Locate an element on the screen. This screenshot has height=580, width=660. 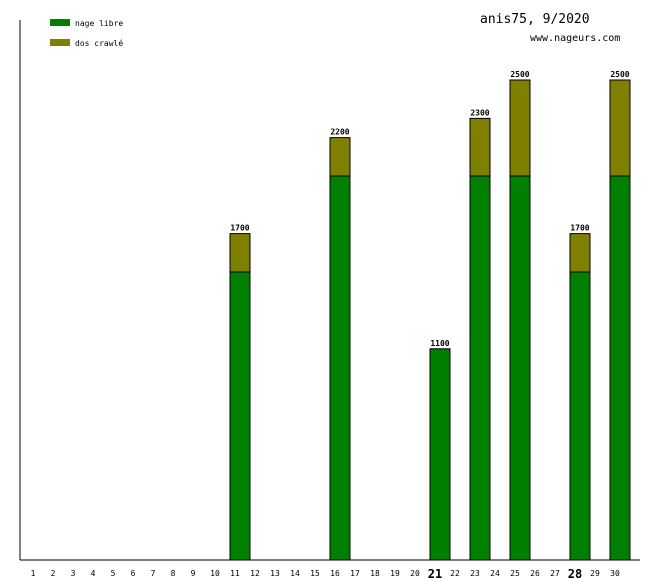
x-tick-label-2: 2 is located at coordinates (53, 573).